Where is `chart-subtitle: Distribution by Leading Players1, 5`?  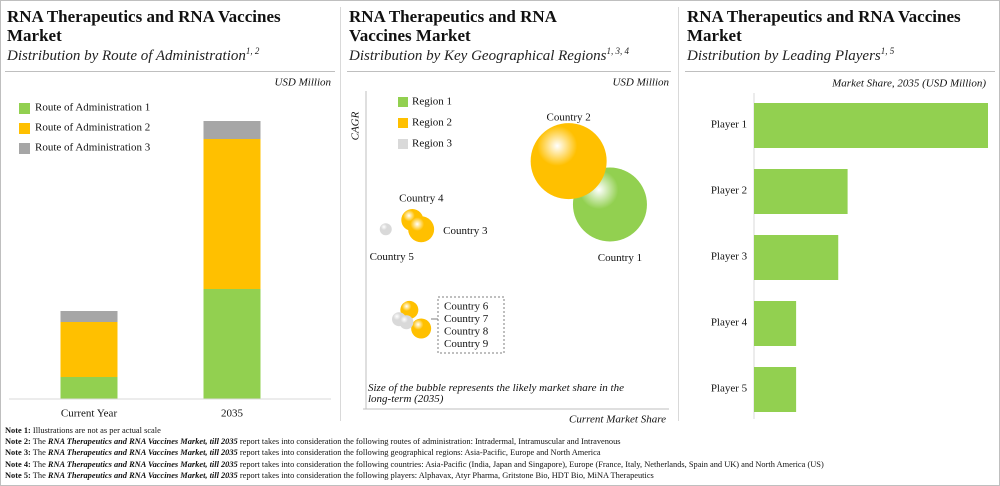
chart-subtitle: Distribution by Leading Players1, 5 is located at coordinates (837, 55).